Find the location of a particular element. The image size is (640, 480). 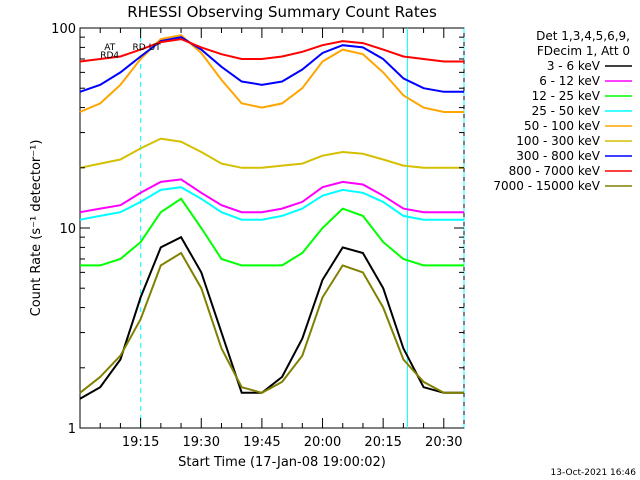

x-tick-label-0: 19:15 is located at coordinates (140, 442).